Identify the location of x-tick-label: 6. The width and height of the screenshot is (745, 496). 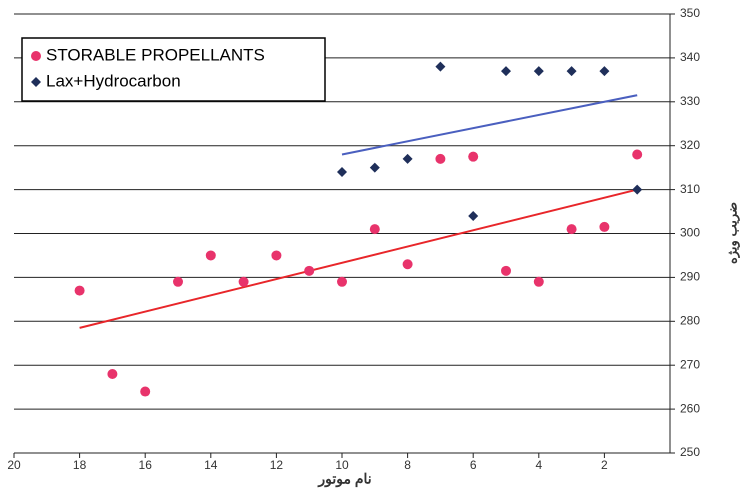
(473, 465).